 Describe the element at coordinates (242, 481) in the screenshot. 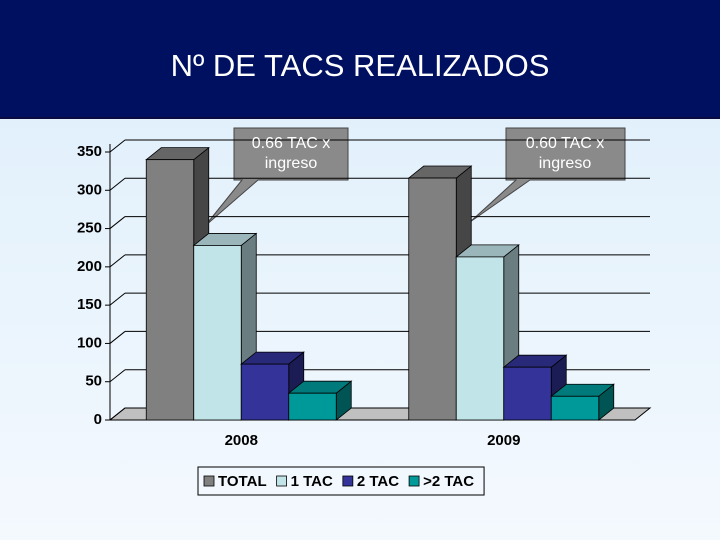

I see `legend-label: TOTAL` at that location.